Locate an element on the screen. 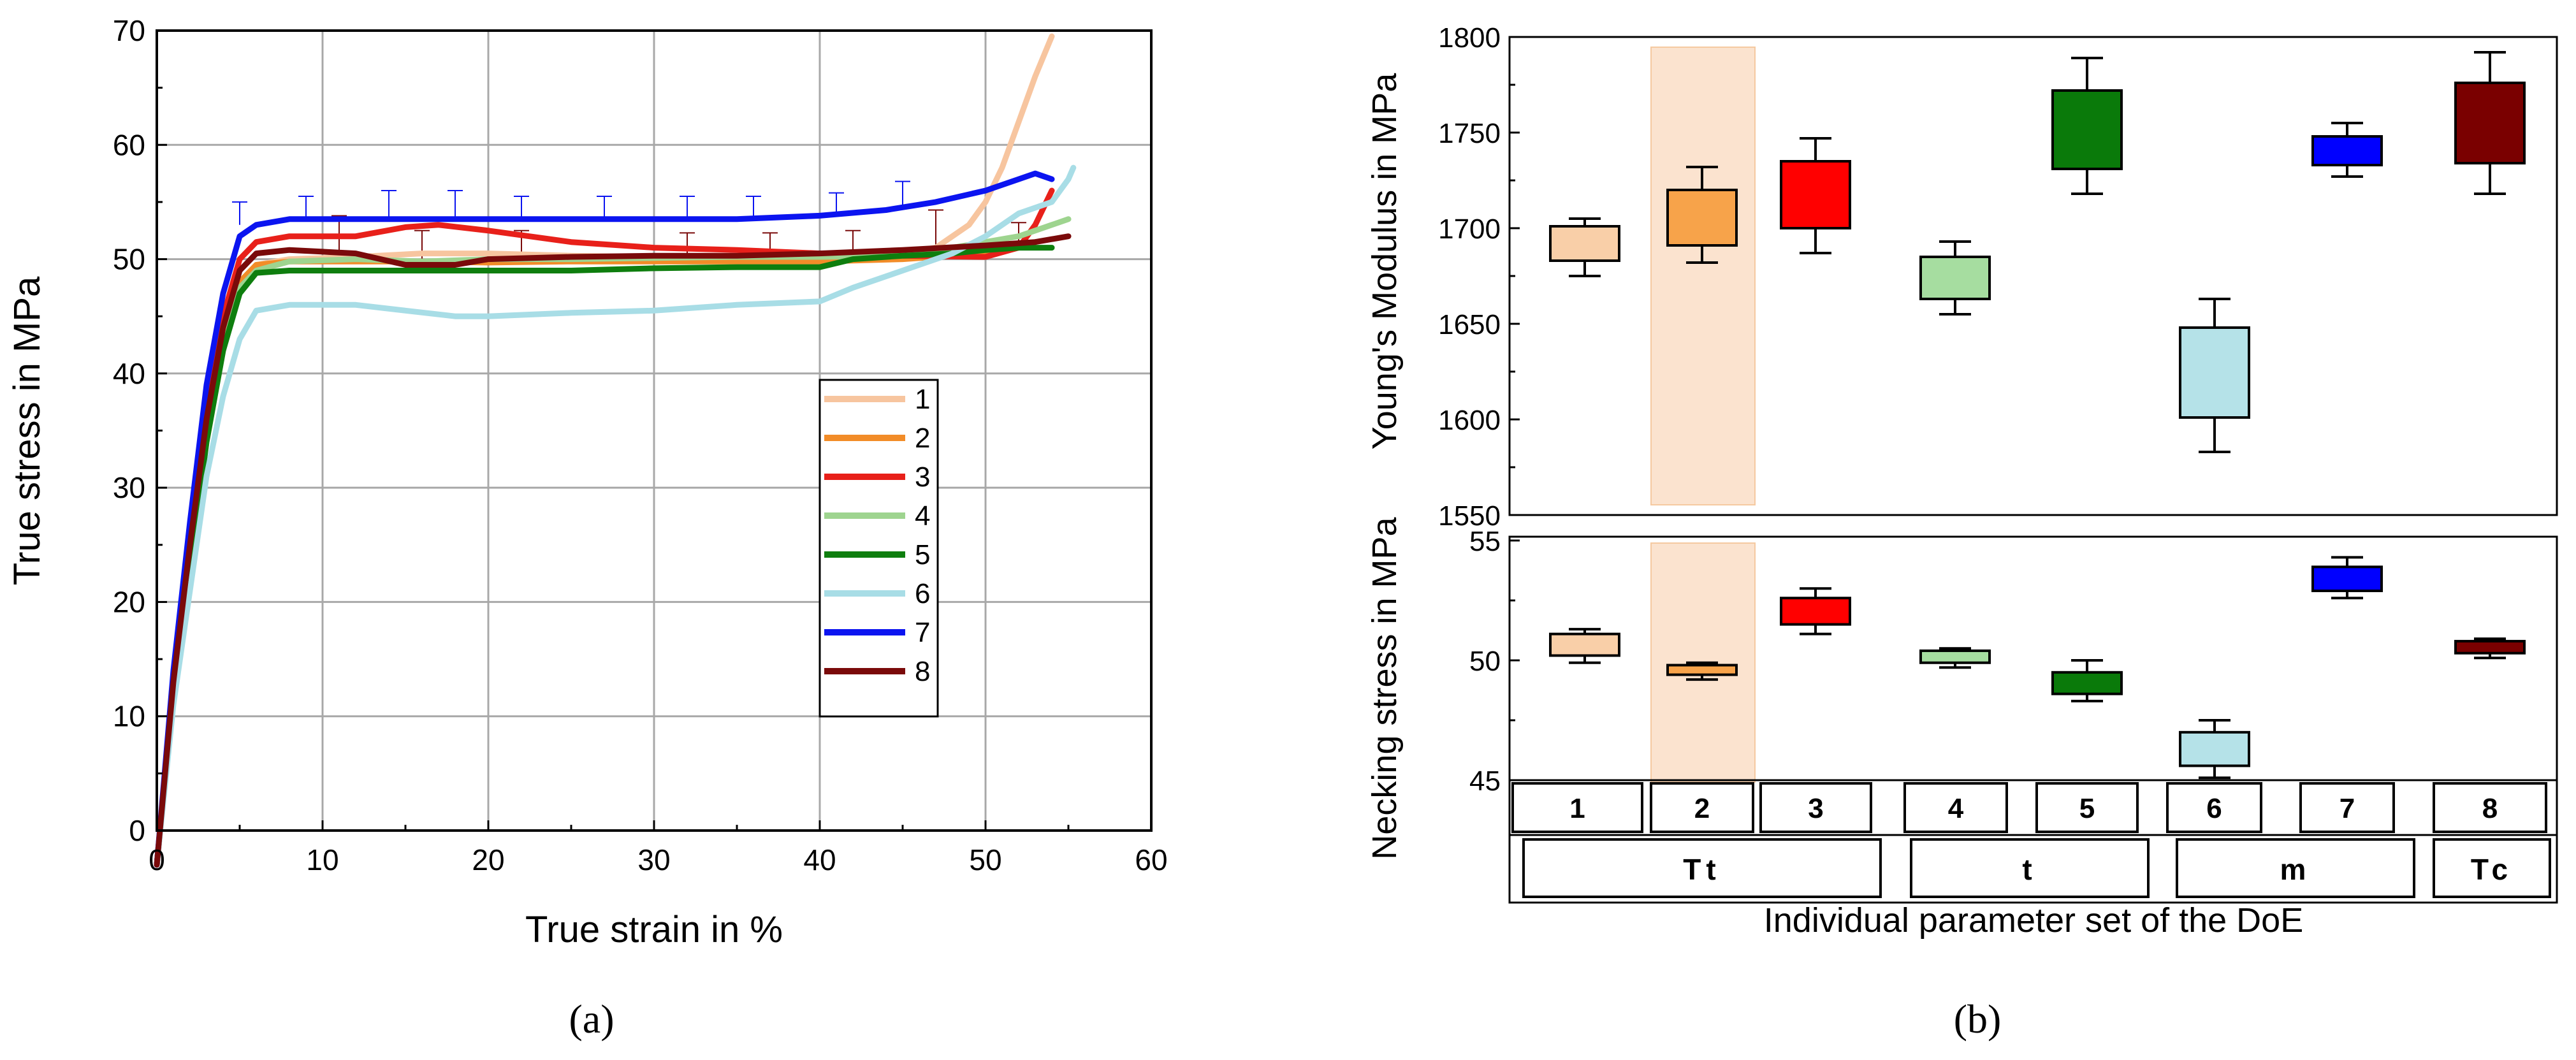  young-modulus-ticks: 1550 1600 1650 1700 1750 1800 is located at coordinates (1479, 277).